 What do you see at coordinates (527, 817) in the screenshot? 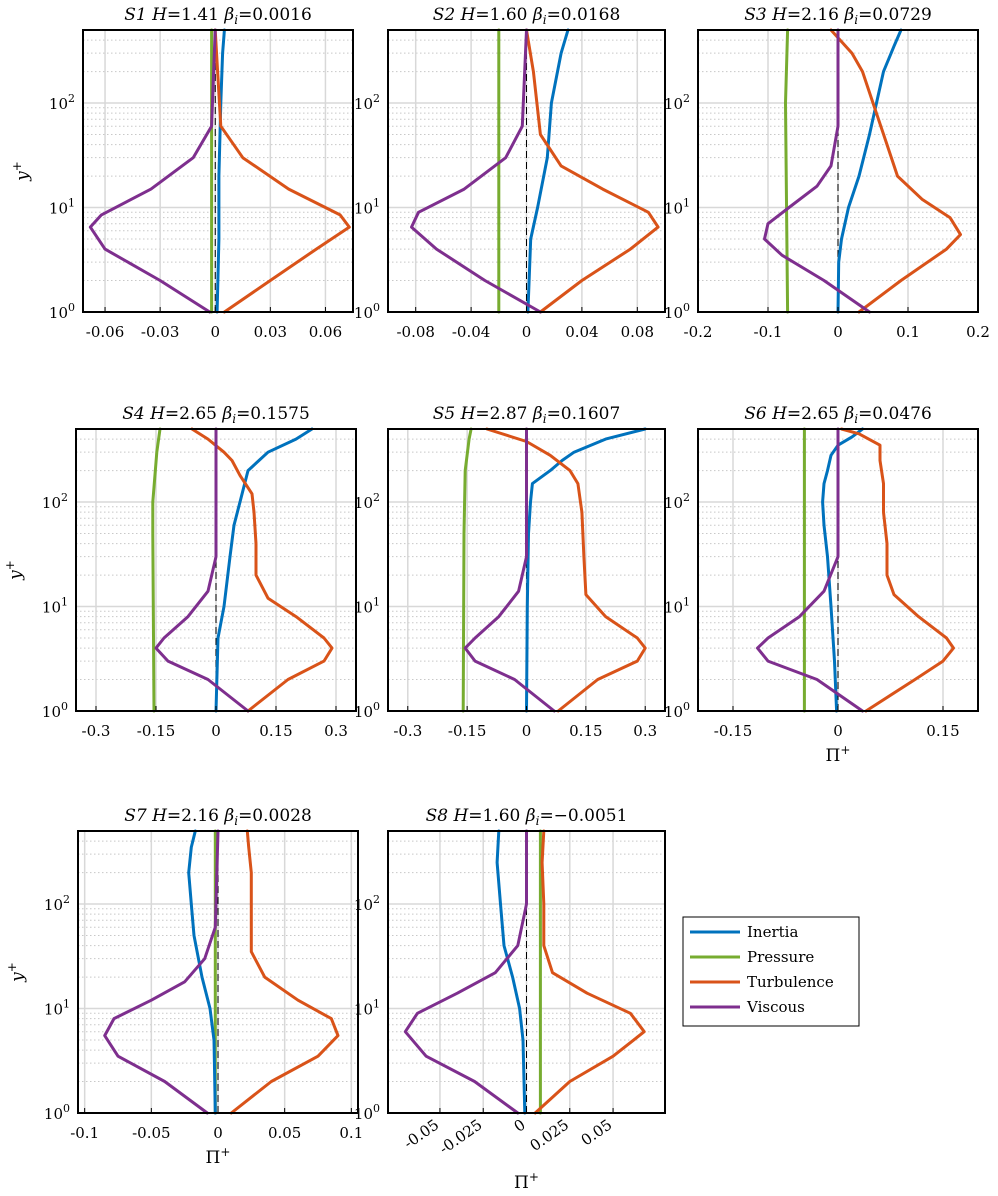
I see `panel-title: S8 H=1.60 βi=−0.0051` at bounding box center [527, 817].